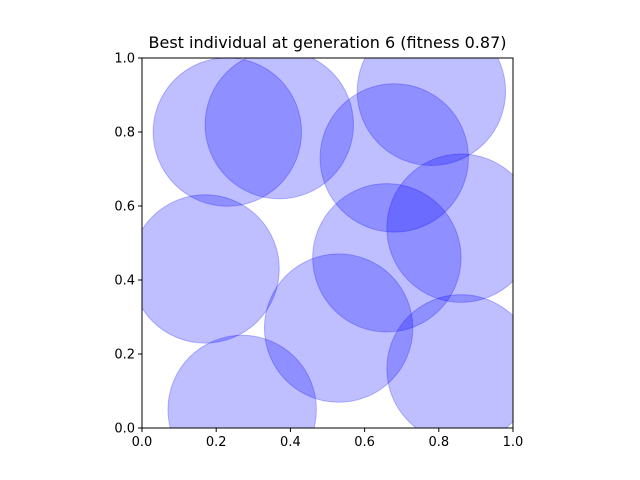 The height and width of the screenshot is (480, 640). Describe the element at coordinates (124, 355) in the screenshot. I see `y-tick-label-1: 0.2` at that location.